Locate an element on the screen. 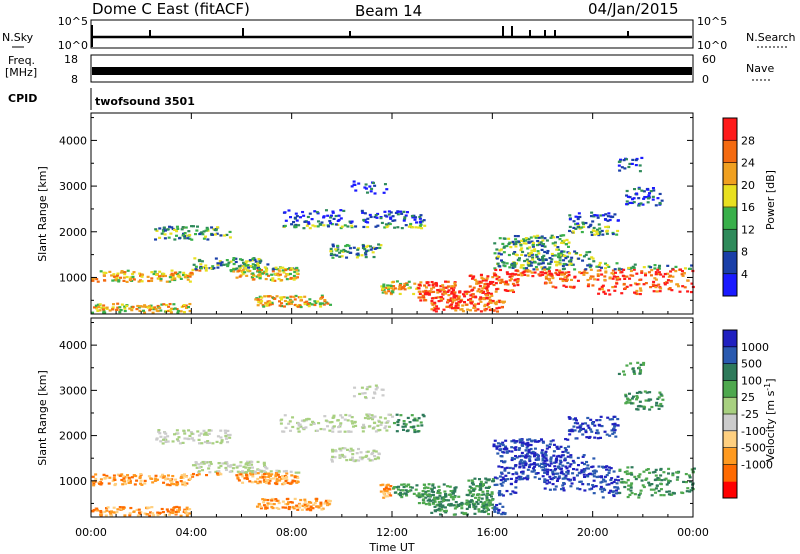 This screenshot has height=554, width=800. power-ylabel: Slant Range [km] is located at coordinates (42, 214).